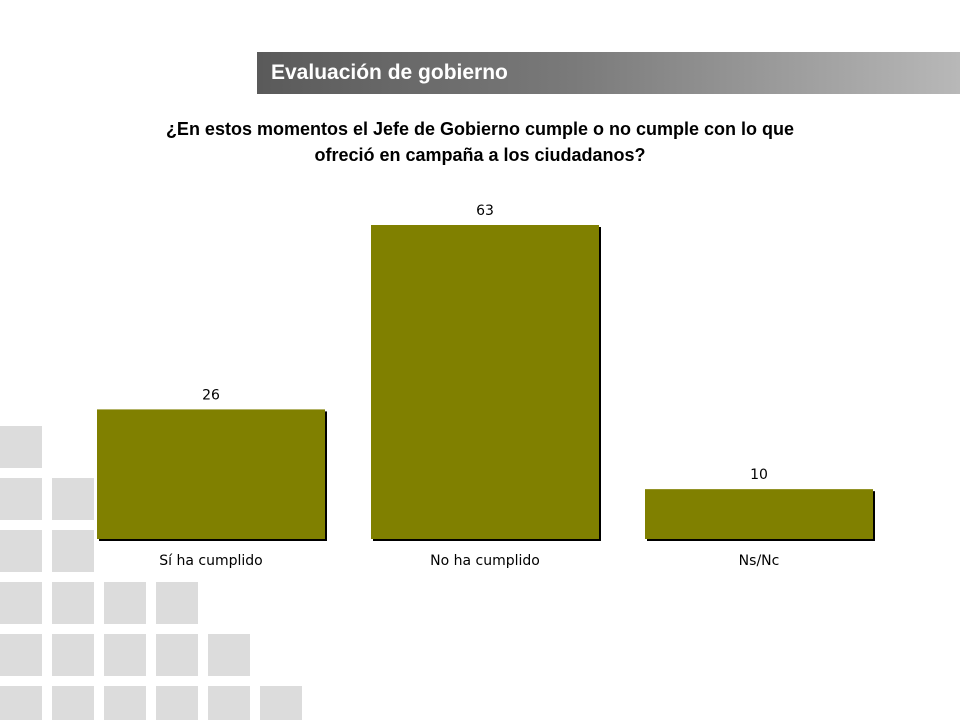  Describe the element at coordinates (210, 561) in the screenshot. I see `category-label: Sí ha cumplido` at that location.